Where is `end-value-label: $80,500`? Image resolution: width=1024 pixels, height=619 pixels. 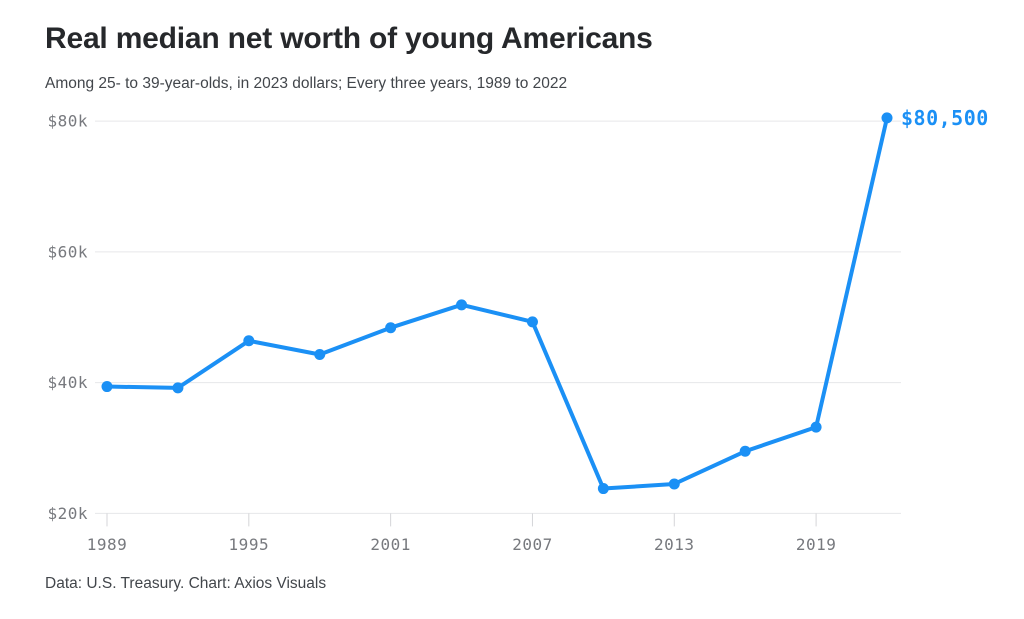
end-value-label: $80,500 is located at coordinates (945, 118).